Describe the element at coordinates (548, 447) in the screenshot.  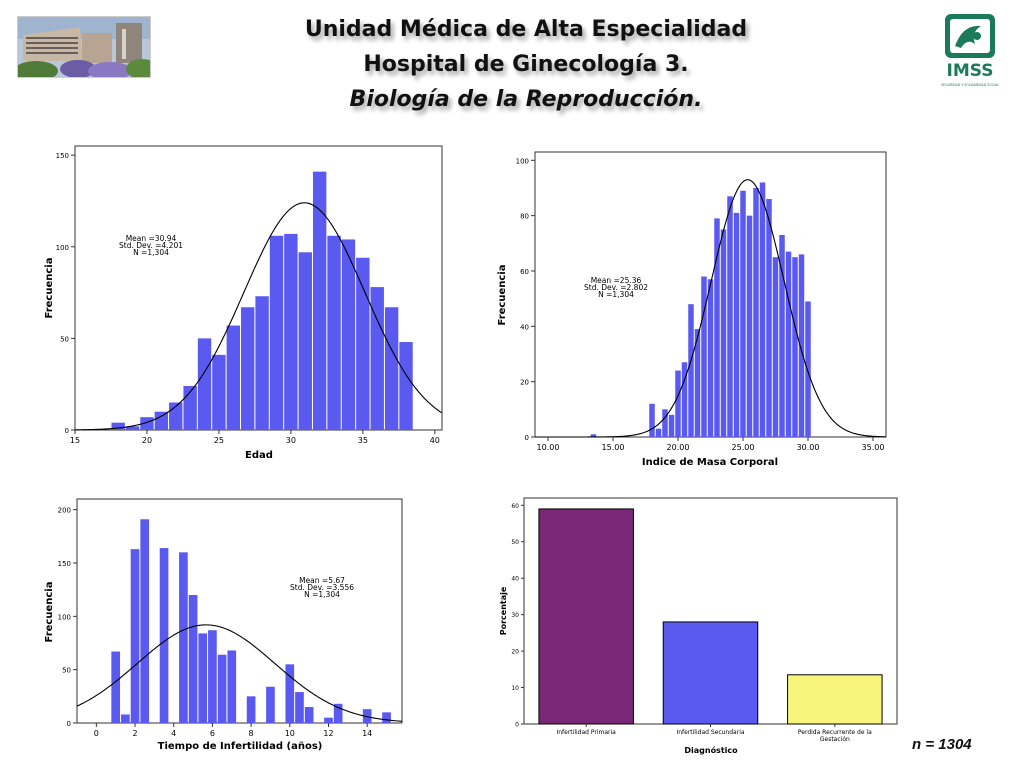
I see `x-tick-label: 10.00` at that location.